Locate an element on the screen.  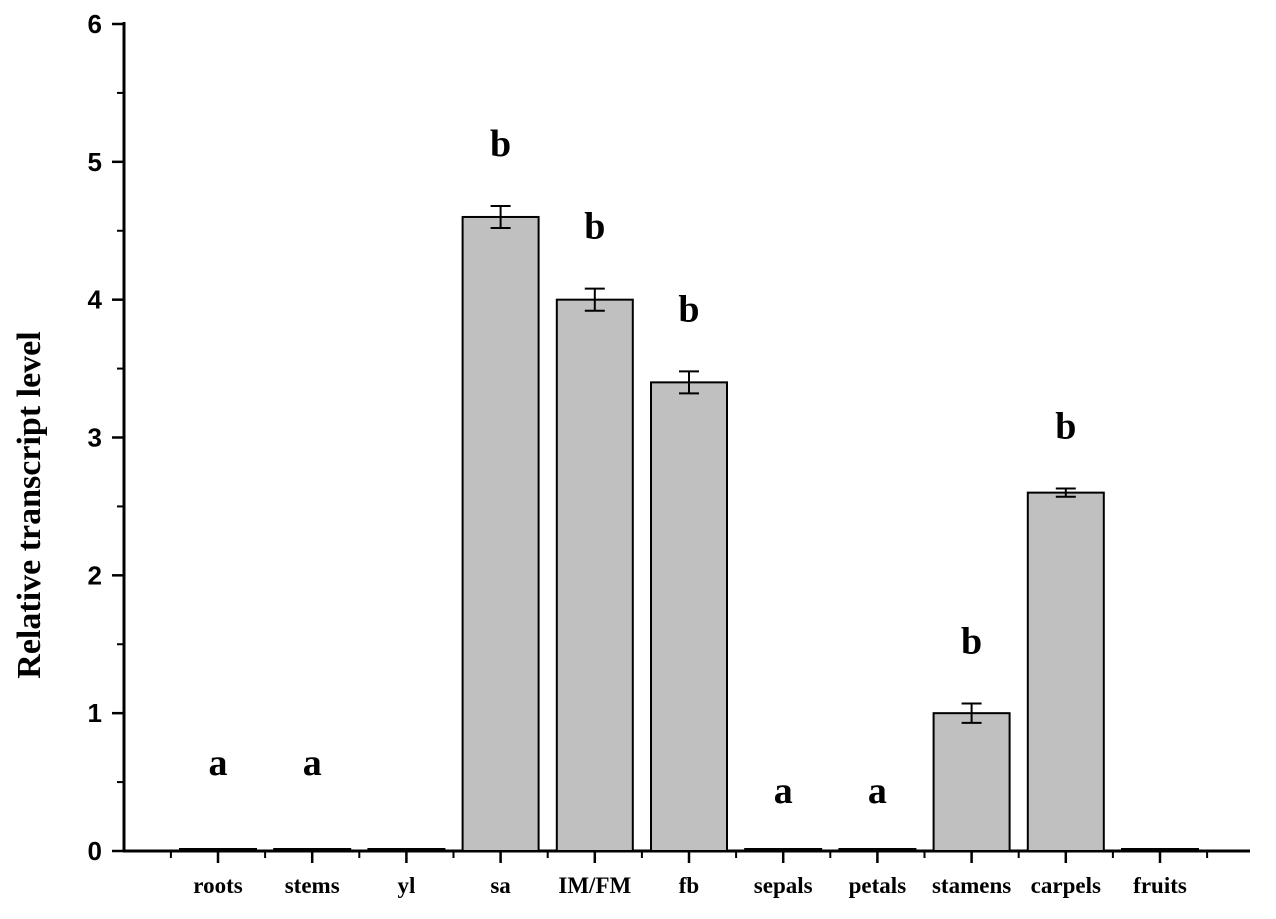
x-tick-label: IM/FM is located at coordinates (594, 885).